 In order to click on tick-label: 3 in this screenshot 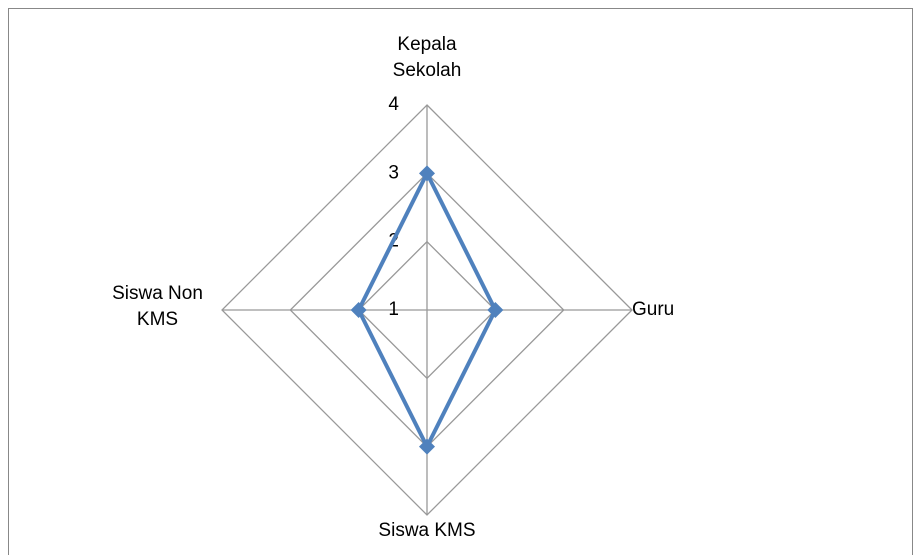, I will do `click(393, 172)`.